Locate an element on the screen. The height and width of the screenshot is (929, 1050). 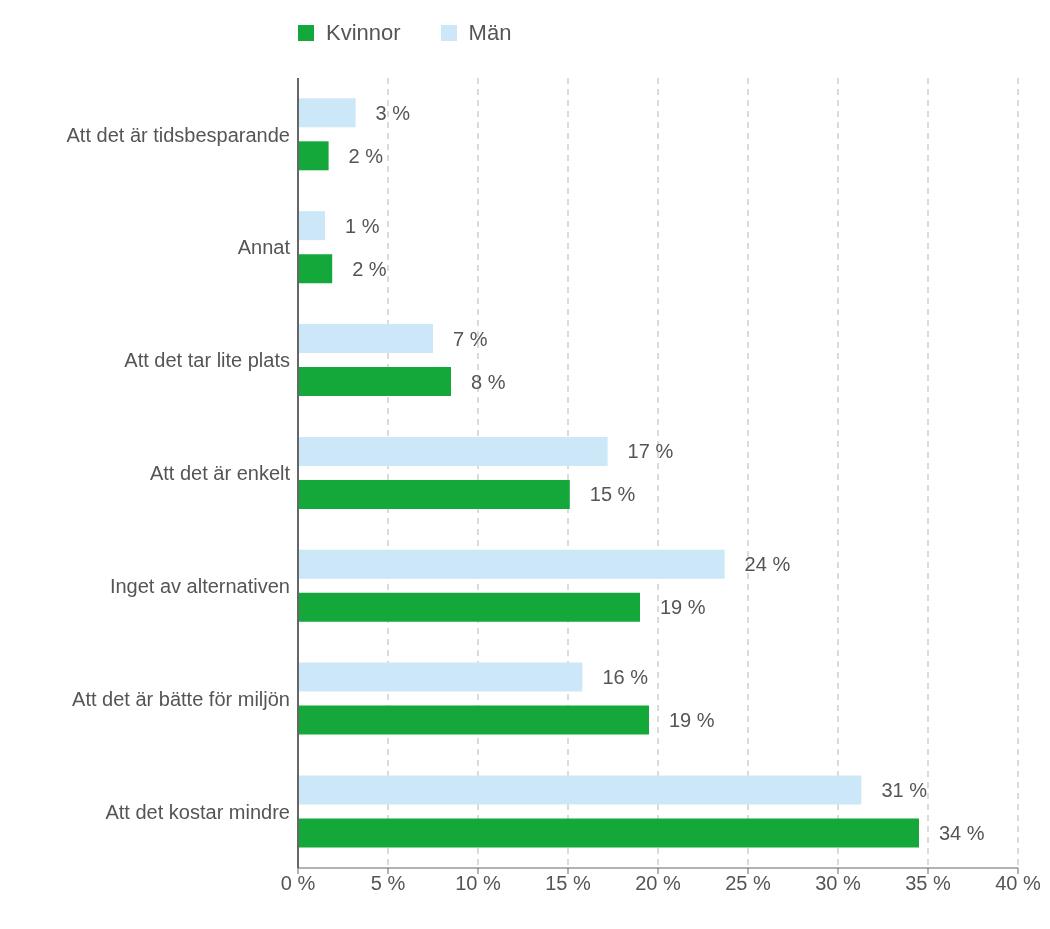
data-label: 16 % is located at coordinates (625, 677).